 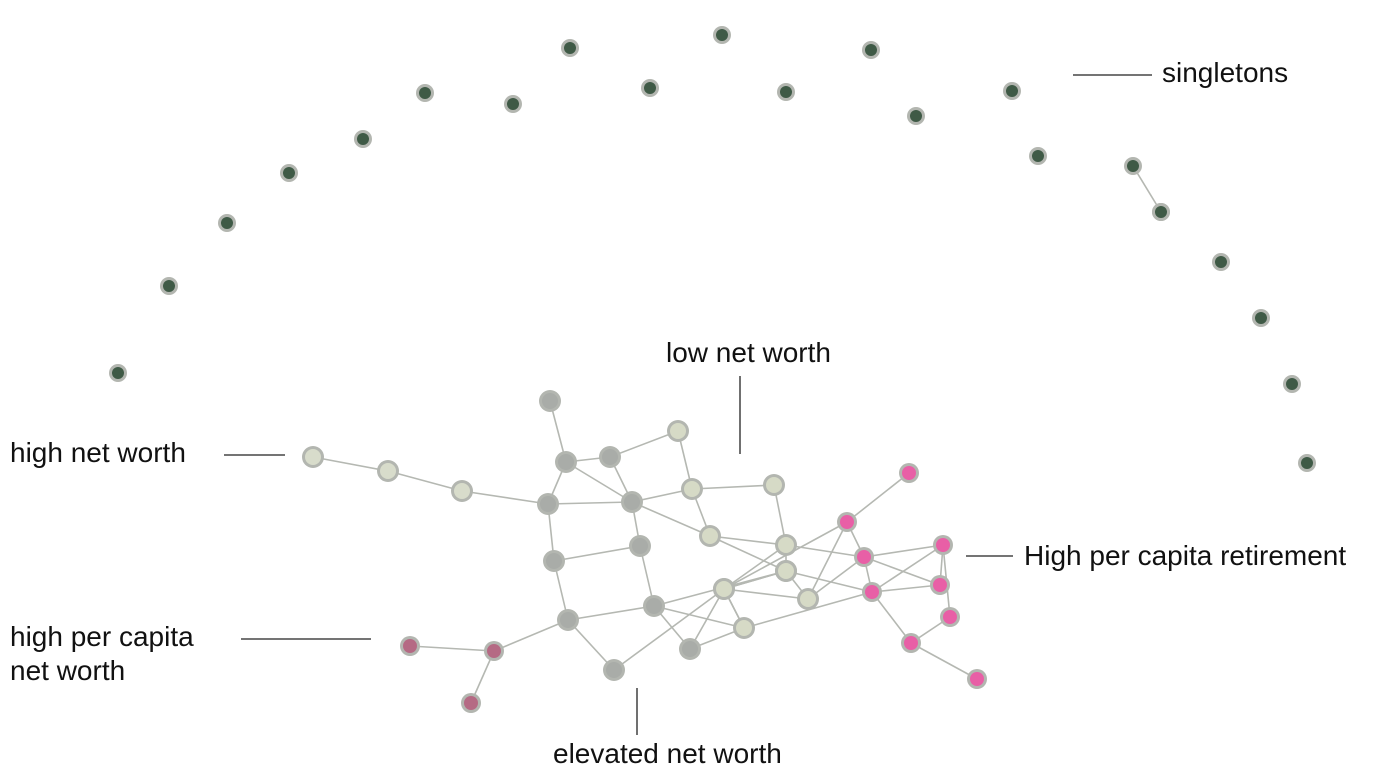 I want to click on edge-e8-p2, so click(x=531, y=635).